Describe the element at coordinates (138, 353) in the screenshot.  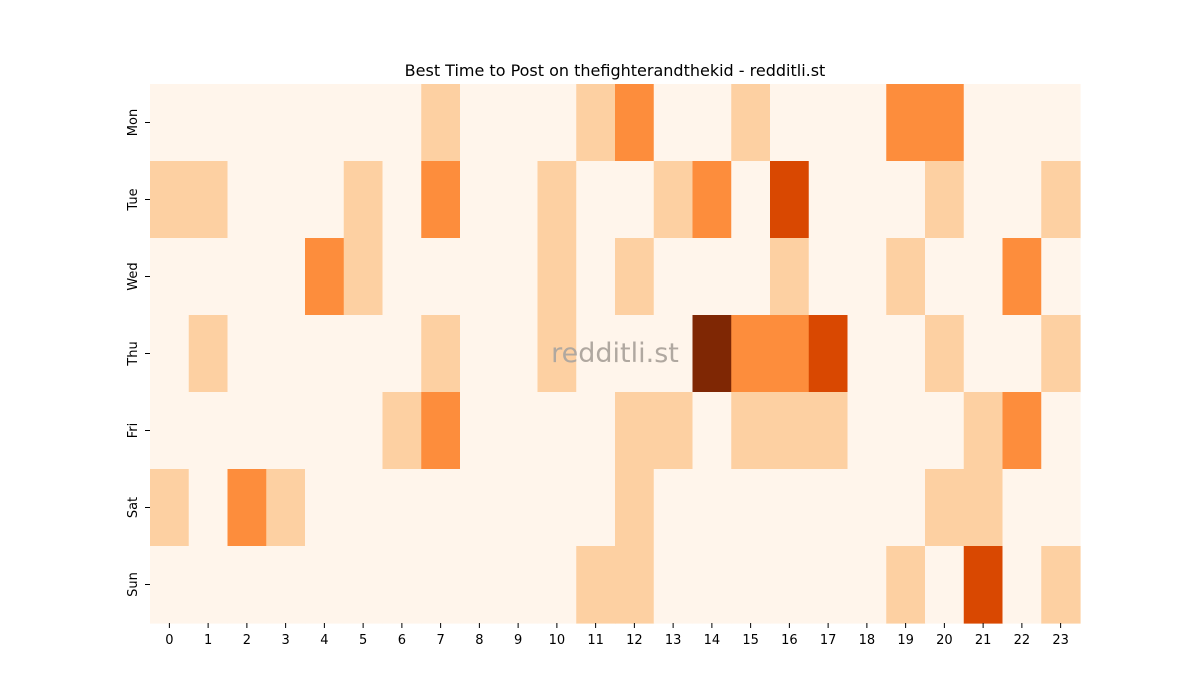
I see `y-axis: Mon Tue Wed Thu Fri Sat Sun` at that location.